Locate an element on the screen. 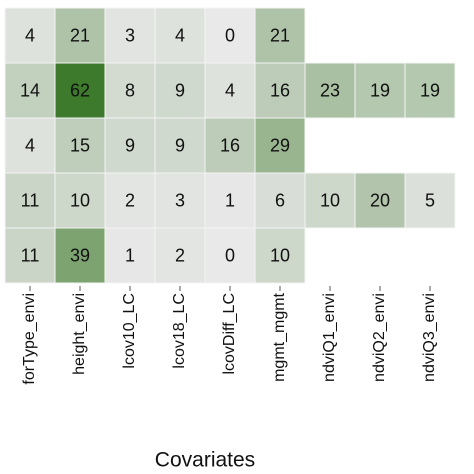 This screenshot has width=474, height=474. x-tick-label: ndviQ3_envi is located at coordinates (429, 337).